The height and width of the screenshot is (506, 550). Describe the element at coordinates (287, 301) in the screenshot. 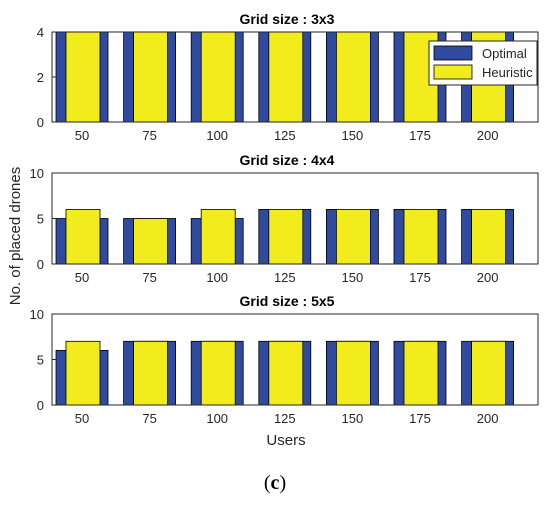

I see `panel-title: Grid size : 5x5` at that location.